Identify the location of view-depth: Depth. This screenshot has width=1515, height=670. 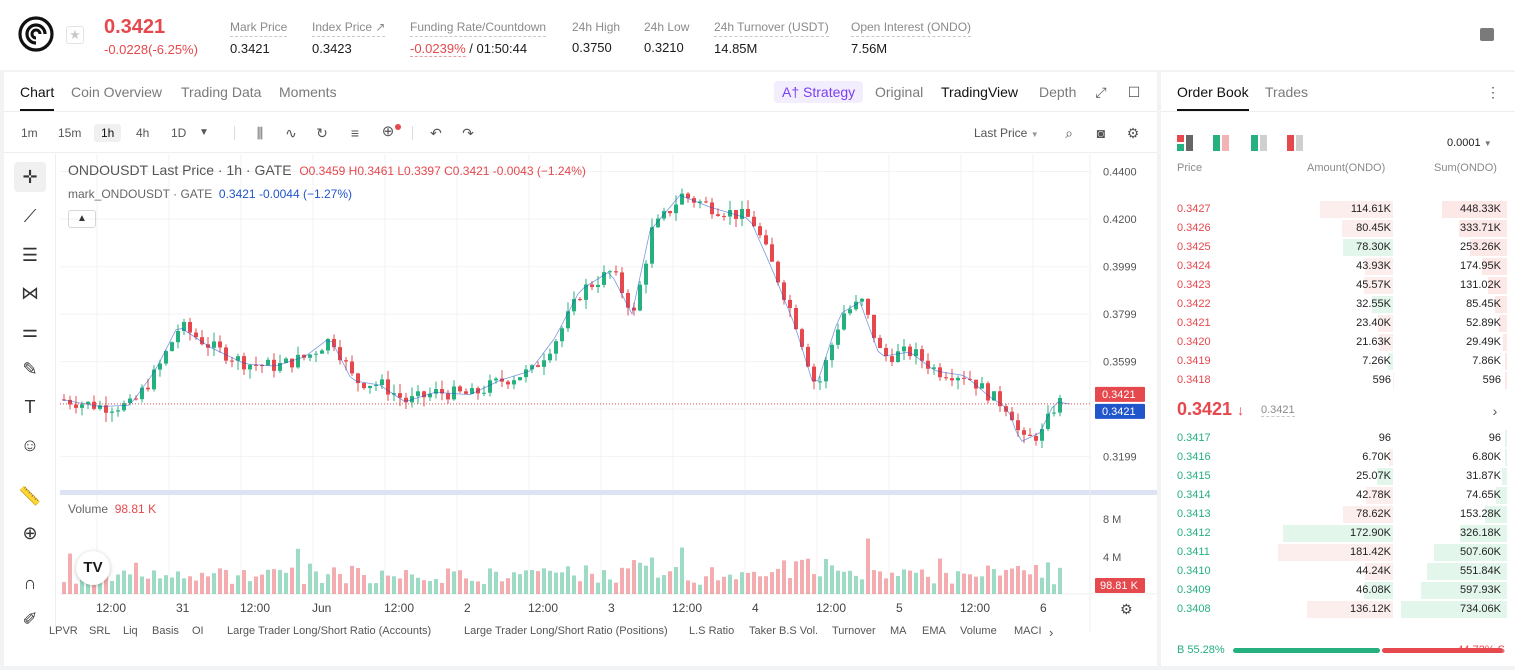
(1058, 92).